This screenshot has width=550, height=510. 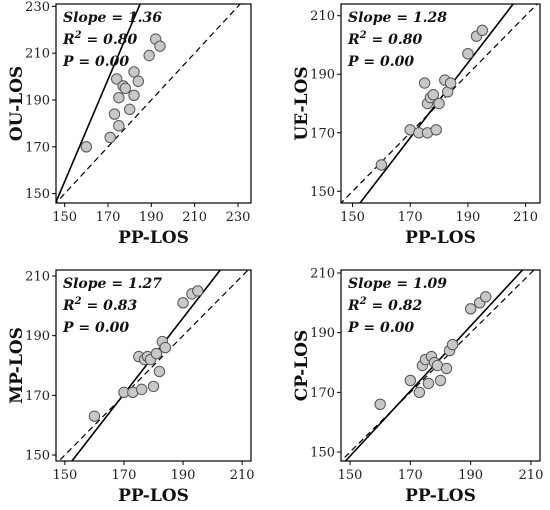 I want to click on y-axis-label: UE-LOS, so click(x=302, y=103).